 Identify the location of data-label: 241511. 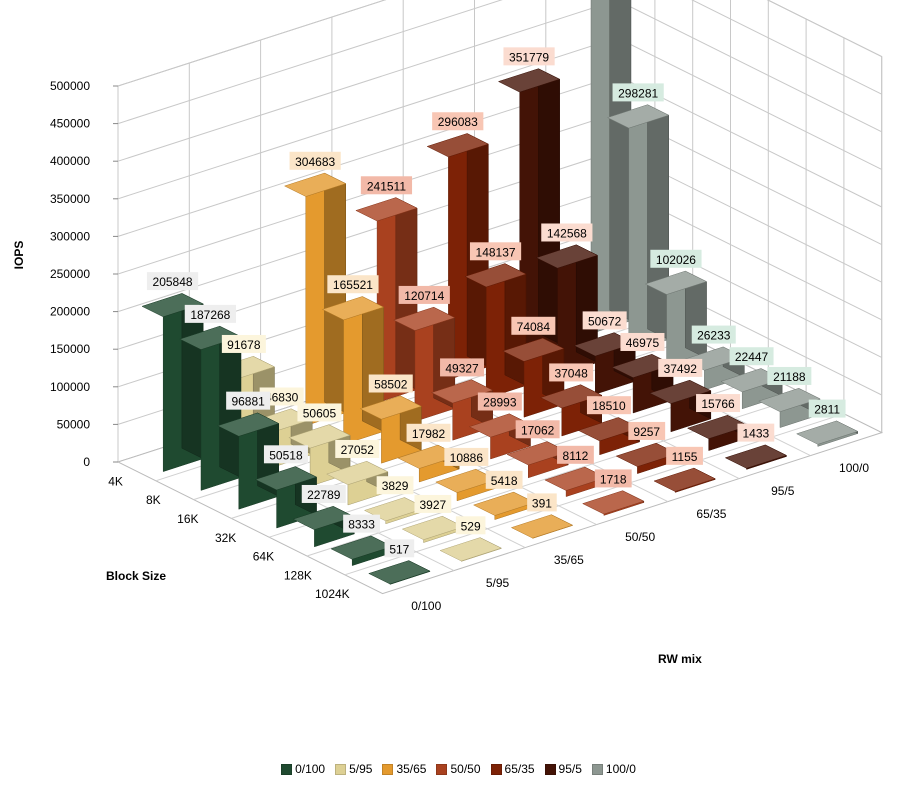
(386, 185).